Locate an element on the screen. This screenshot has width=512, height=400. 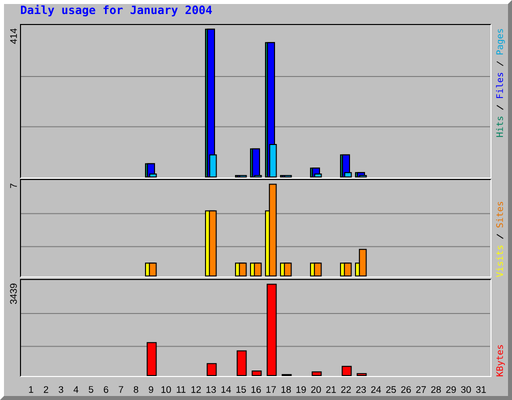
text: Pages is located at coordinates (500, 41).